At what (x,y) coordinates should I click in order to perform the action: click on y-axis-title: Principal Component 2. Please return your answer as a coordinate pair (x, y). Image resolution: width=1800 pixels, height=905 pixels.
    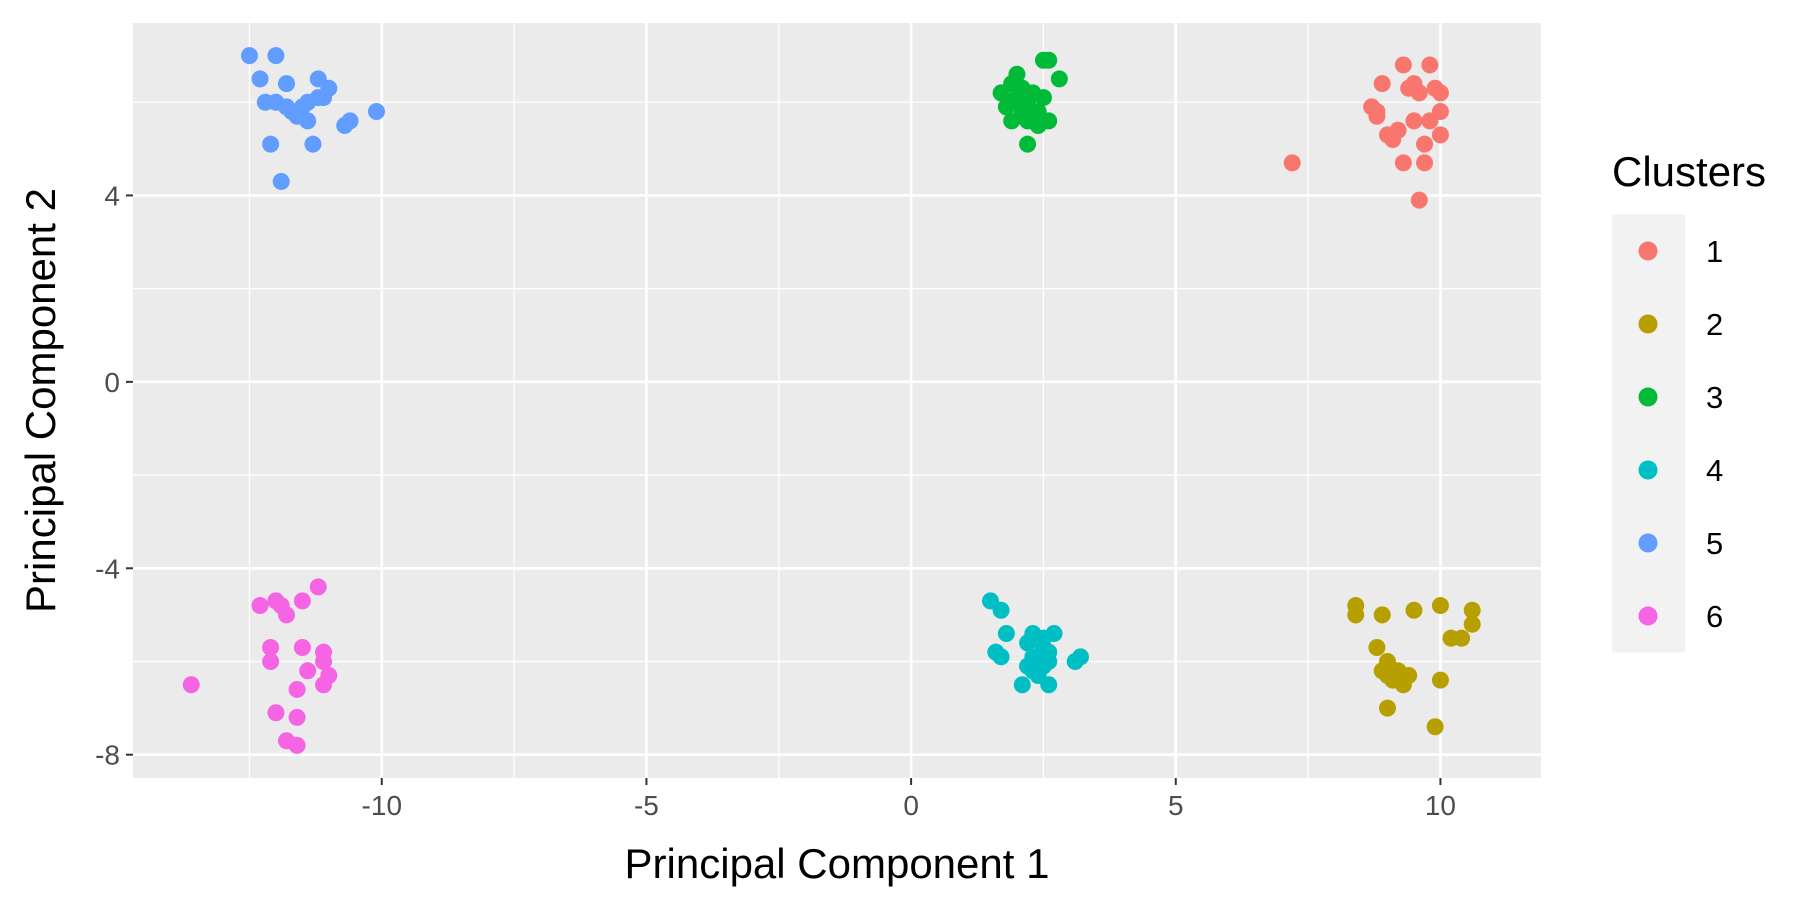
    Looking at the image, I should click on (40, 400).